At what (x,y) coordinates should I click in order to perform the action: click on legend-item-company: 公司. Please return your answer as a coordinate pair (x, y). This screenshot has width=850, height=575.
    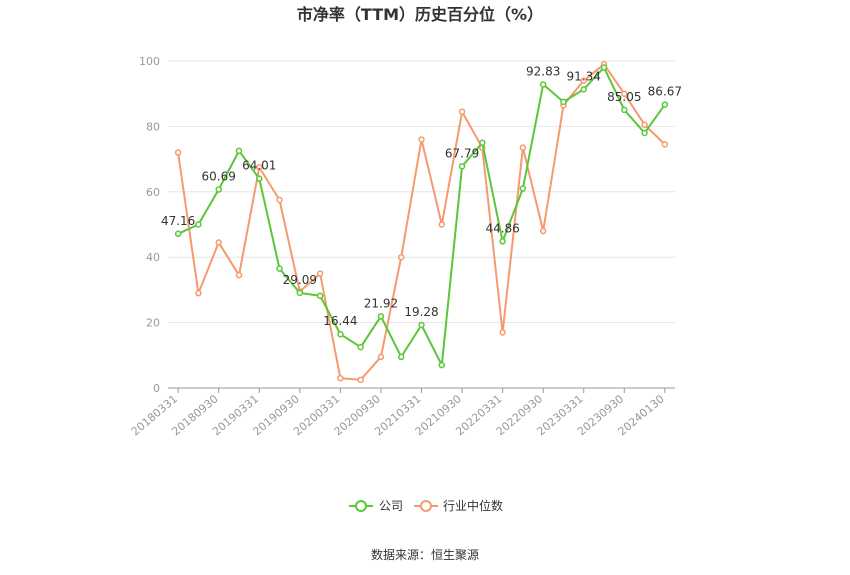
    Looking at the image, I should click on (376, 506).